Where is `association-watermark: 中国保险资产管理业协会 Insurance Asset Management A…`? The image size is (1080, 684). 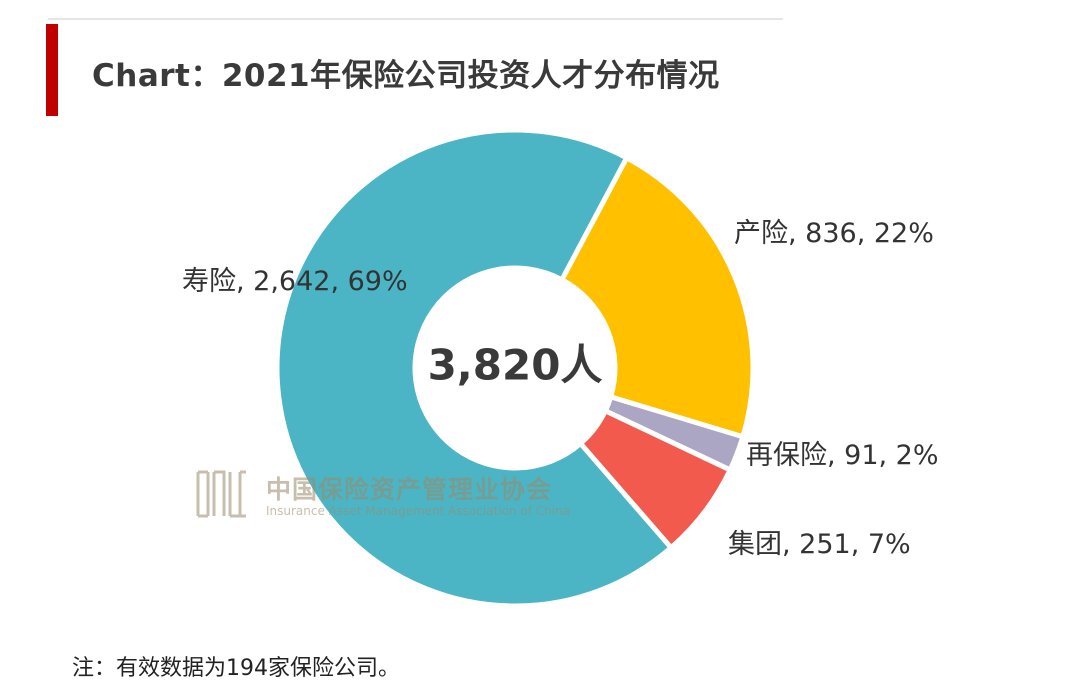
association-watermark: 中国保险资产管理业协会 Insurance Asset Management A… is located at coordinates (384, 496).